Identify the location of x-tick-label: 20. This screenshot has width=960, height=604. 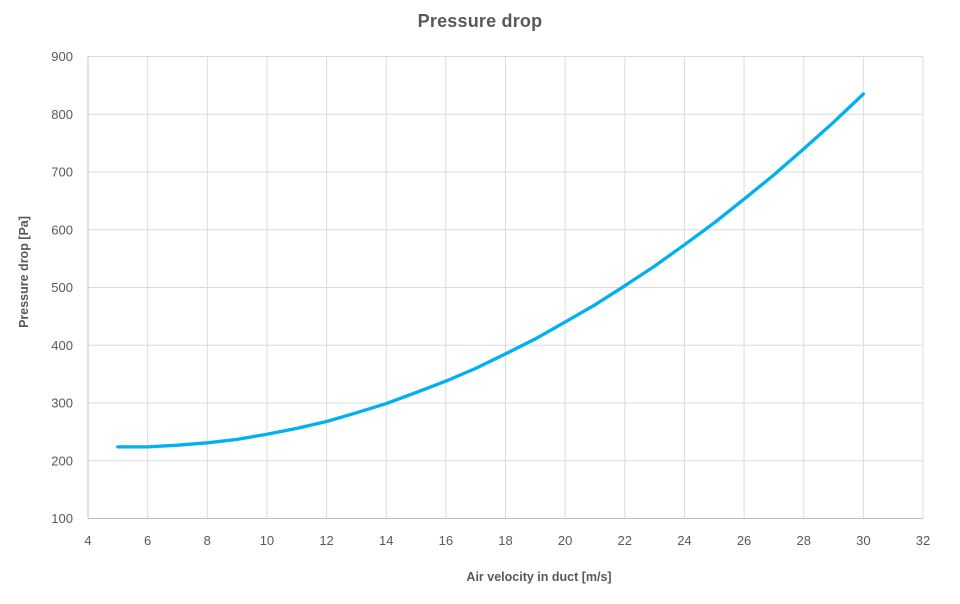
(565, 540).